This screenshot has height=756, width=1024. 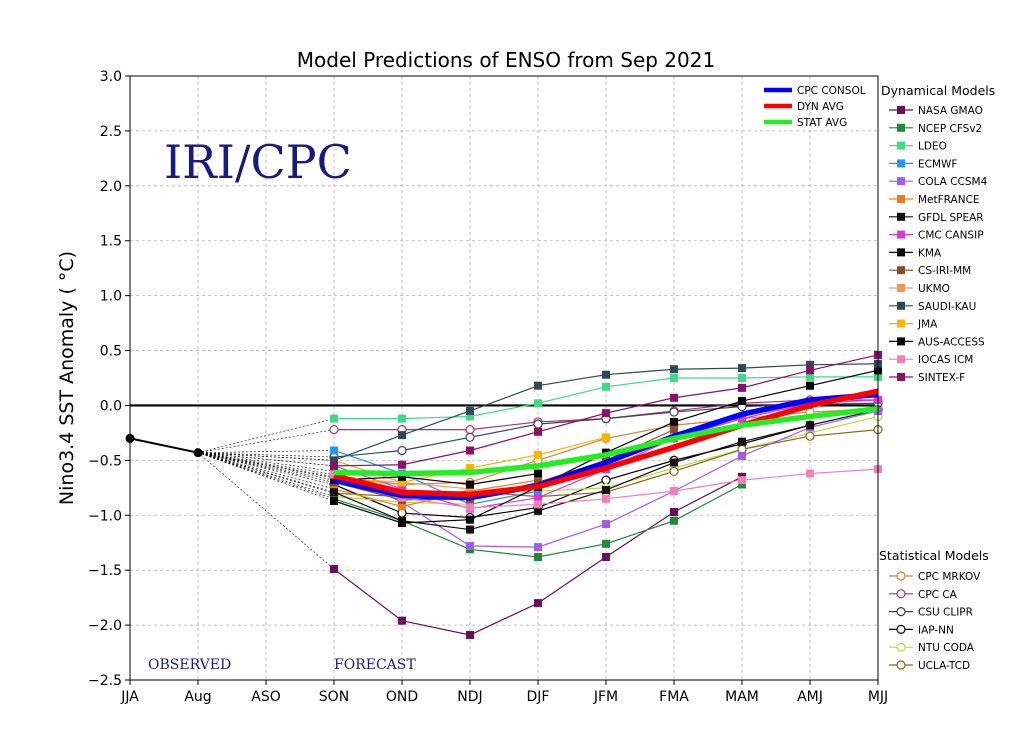 What do you see at coordinates (953, 182) in the screenshot?
I see `legend-label: COLA CCSM4` at bounding box center [953, 182].